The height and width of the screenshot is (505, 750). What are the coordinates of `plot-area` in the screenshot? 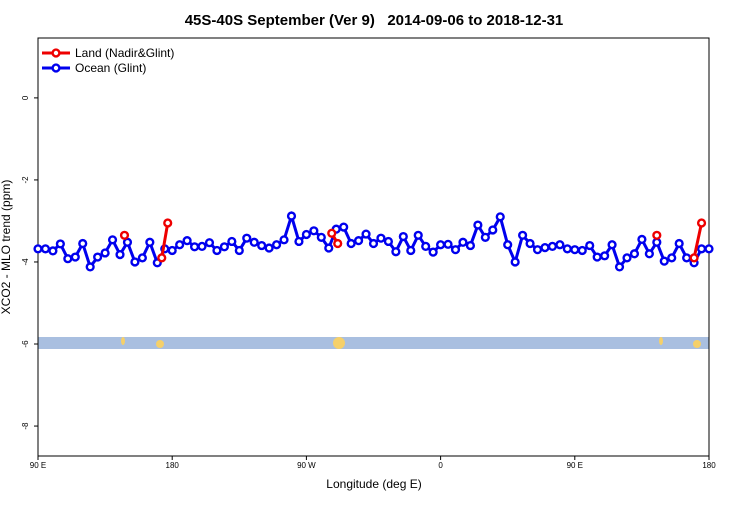 It's located at (373, 241).